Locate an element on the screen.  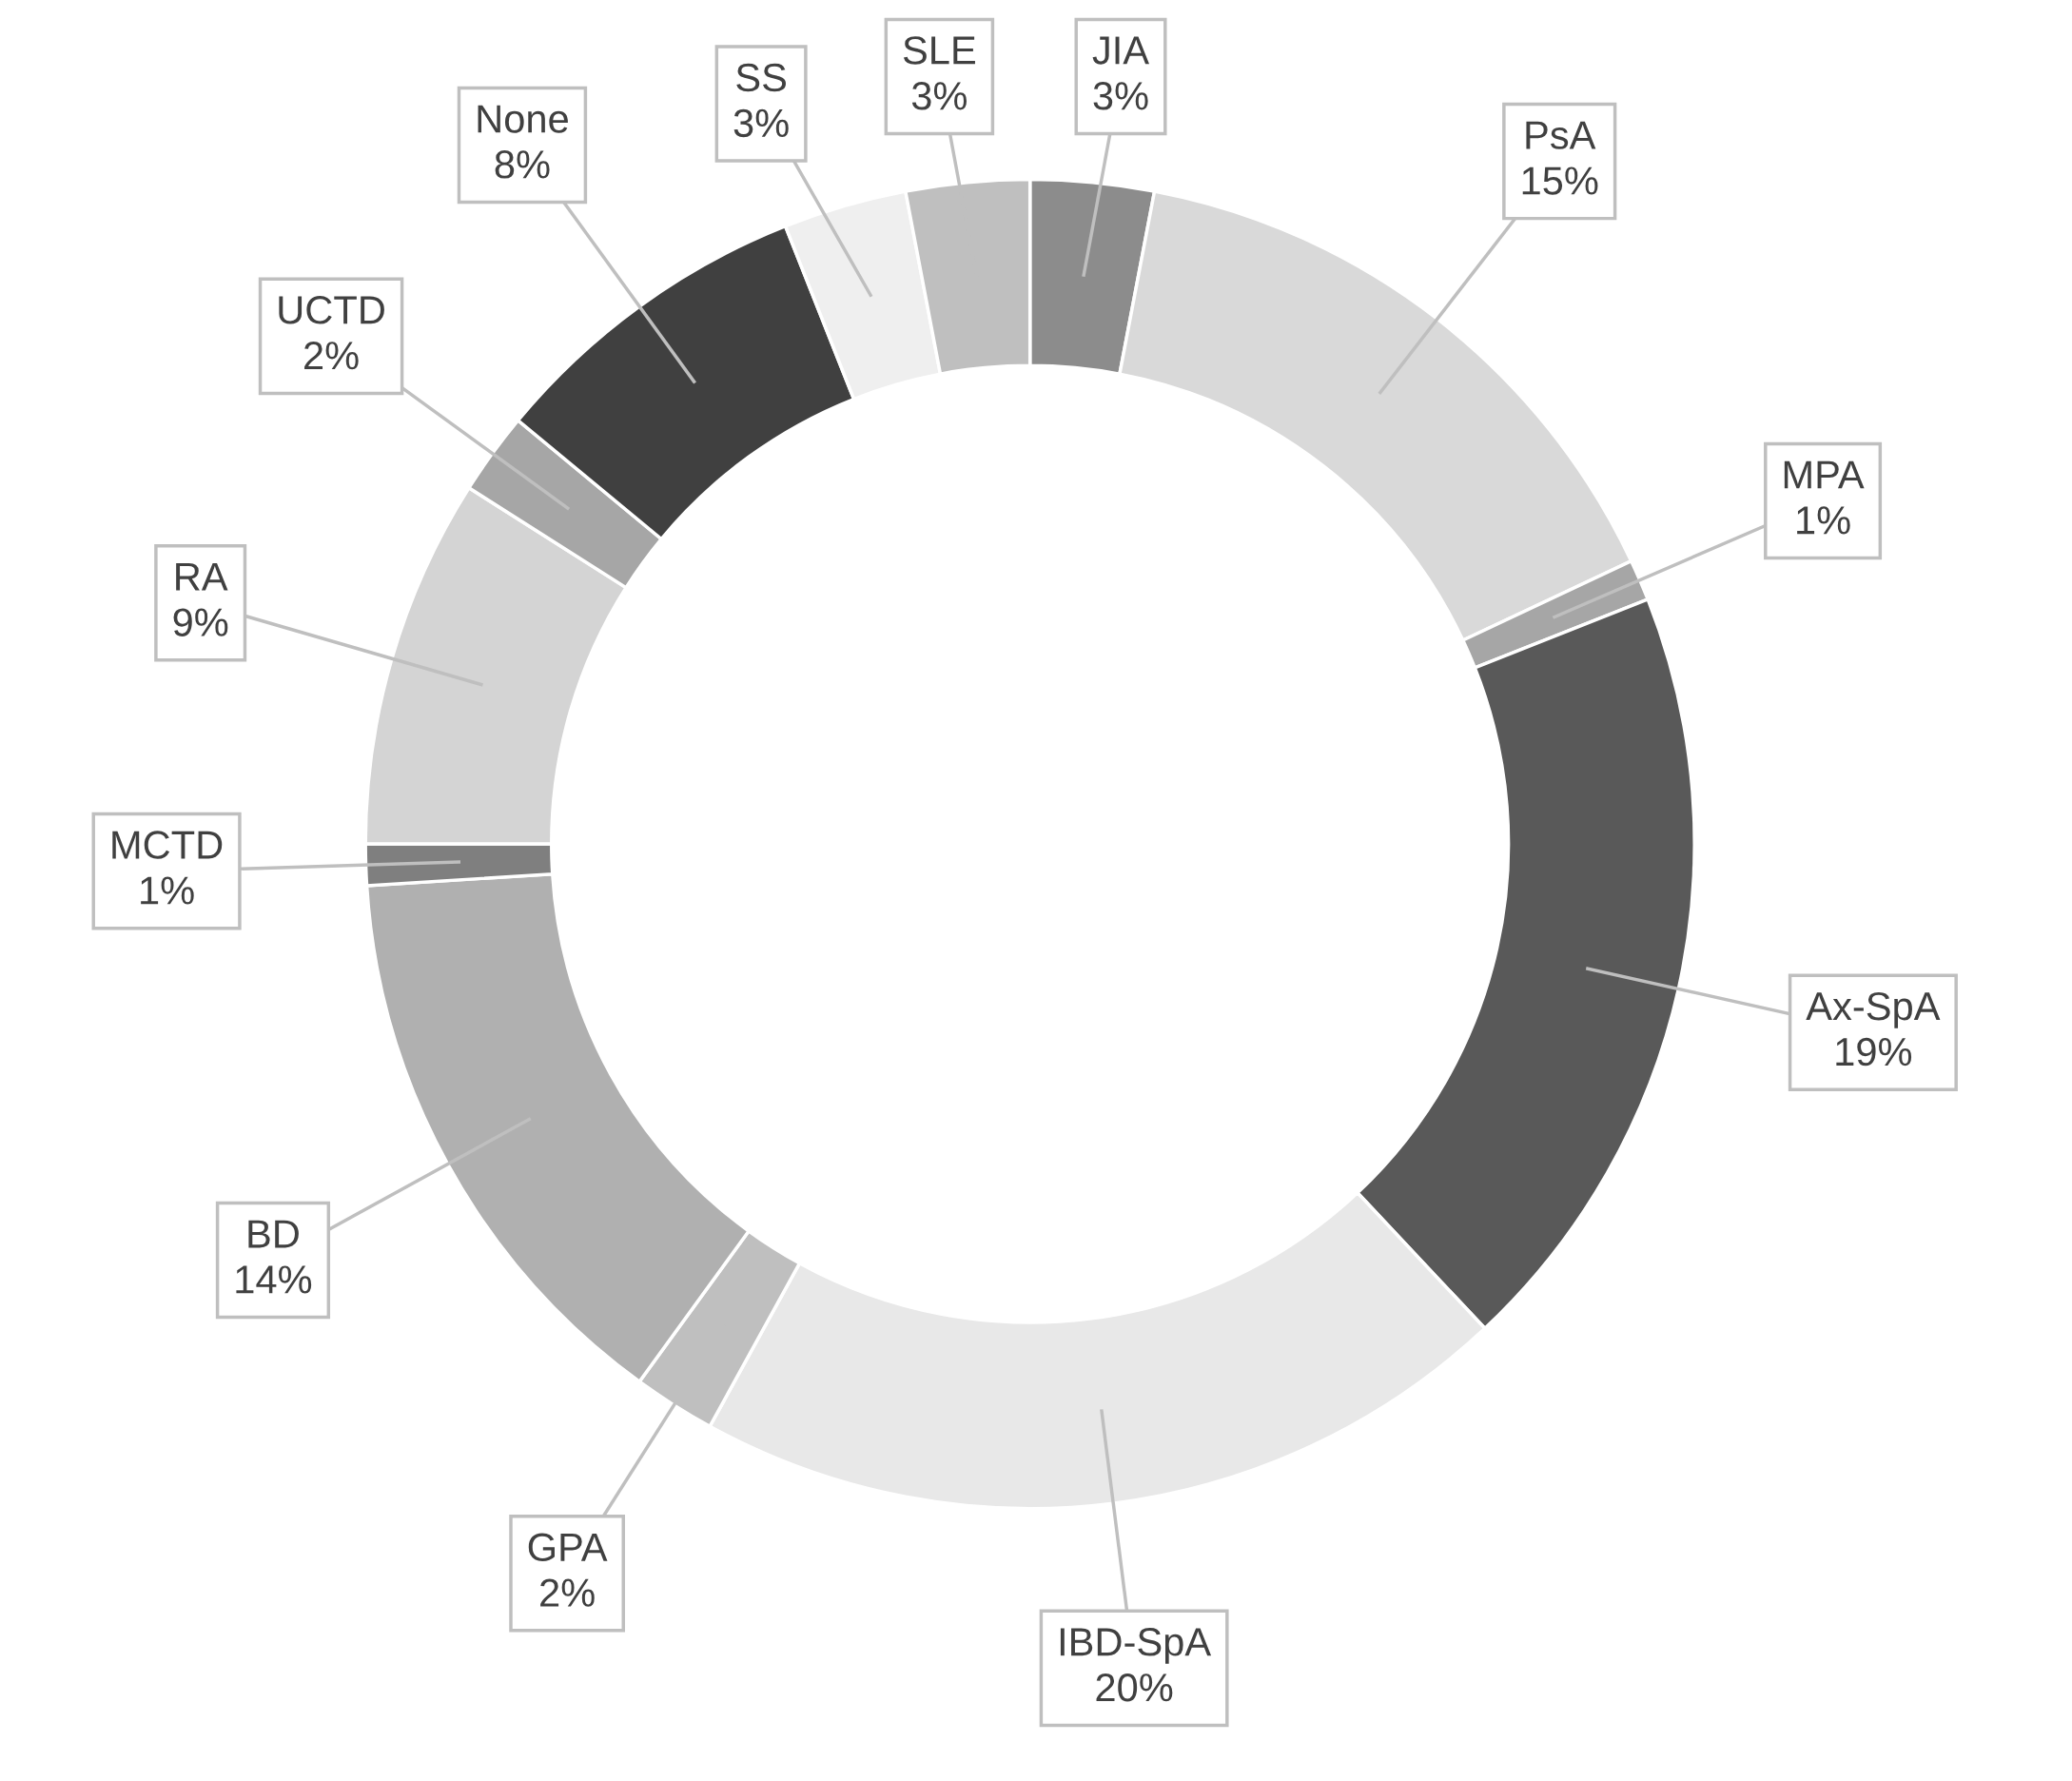
slice-label: SLE is located at coordinates (939, 50).